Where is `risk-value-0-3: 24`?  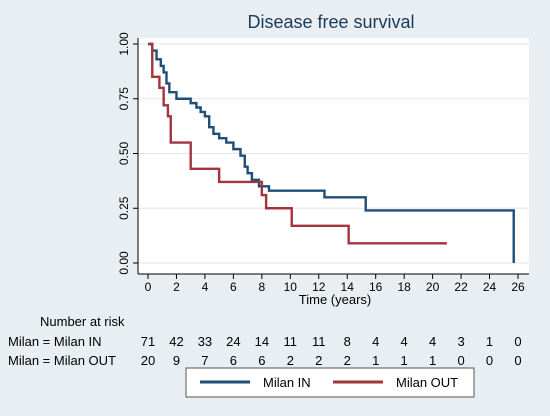
risk-value-0-3: 24 is located at coordinates (233, 341).